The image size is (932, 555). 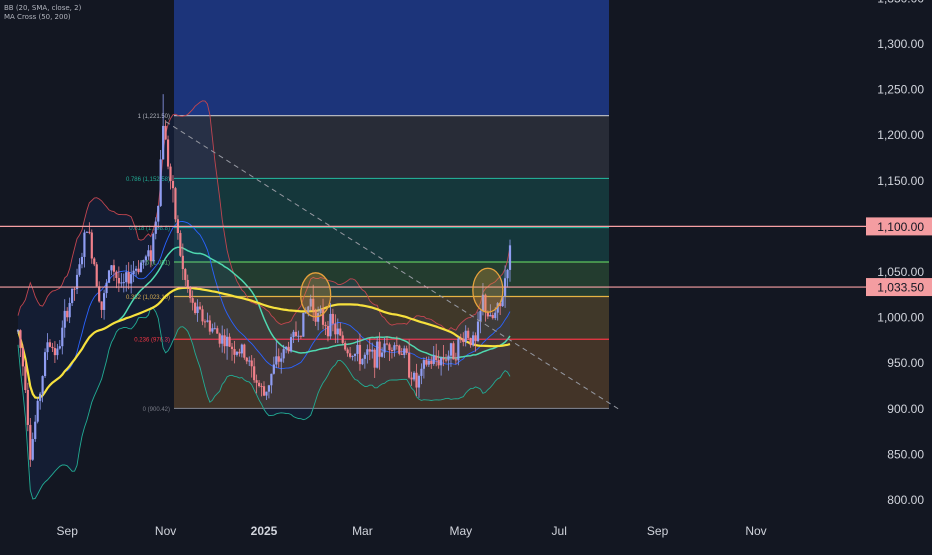 I want to click on time-tick-label: Jul, so click(x=559, y=531).